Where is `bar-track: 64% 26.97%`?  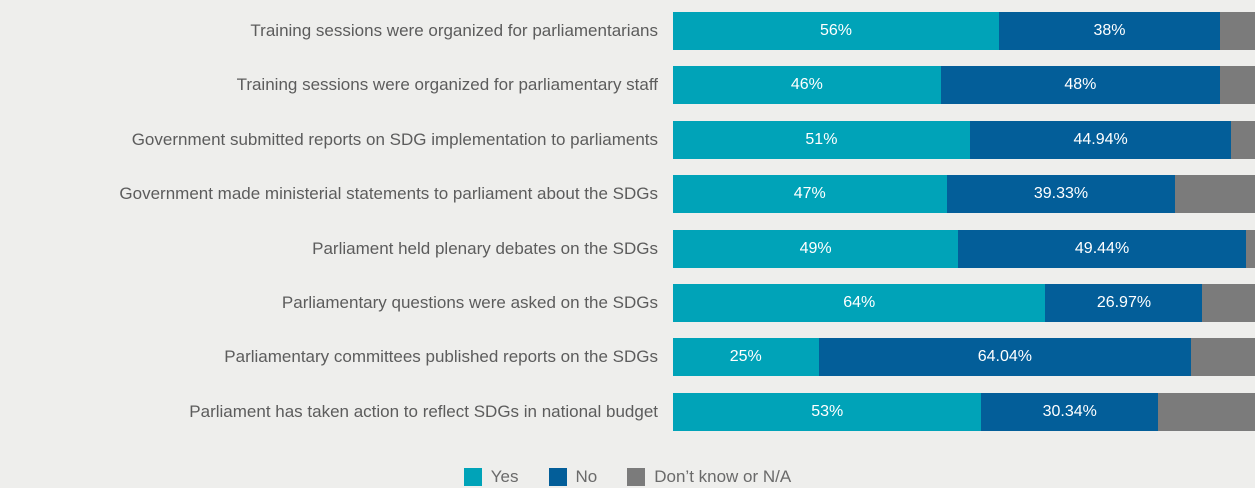
bar-track: 64% 26.97% is located at coordinates (964, 303).